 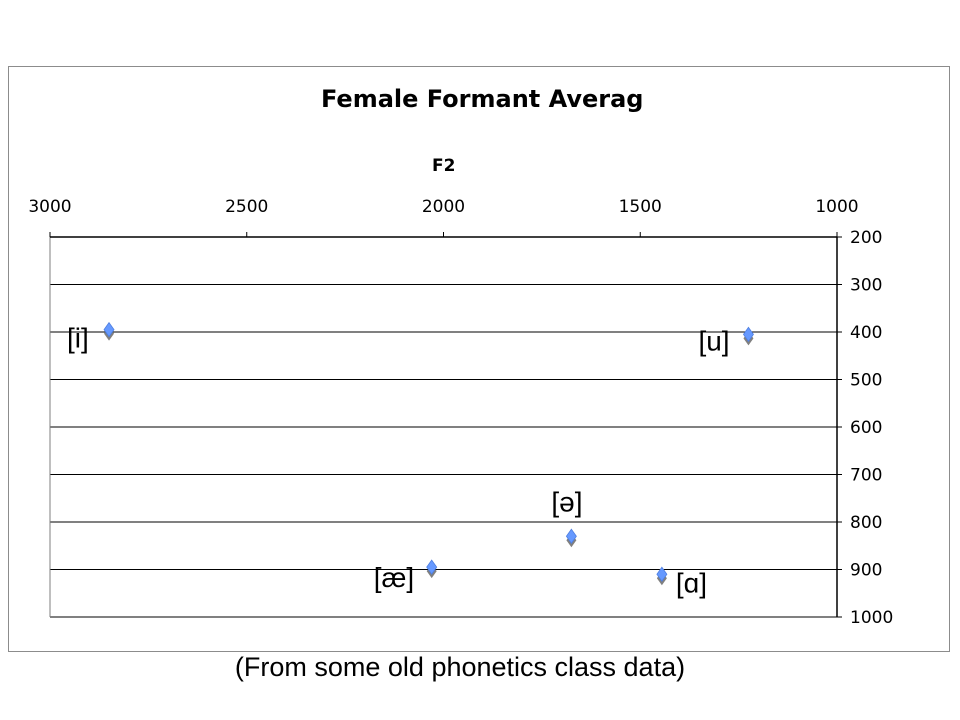 What do you see at coordinates (246, 207) in the screenshot?
I see `x-tick-label: 2500` at bounding box center [246, 207].